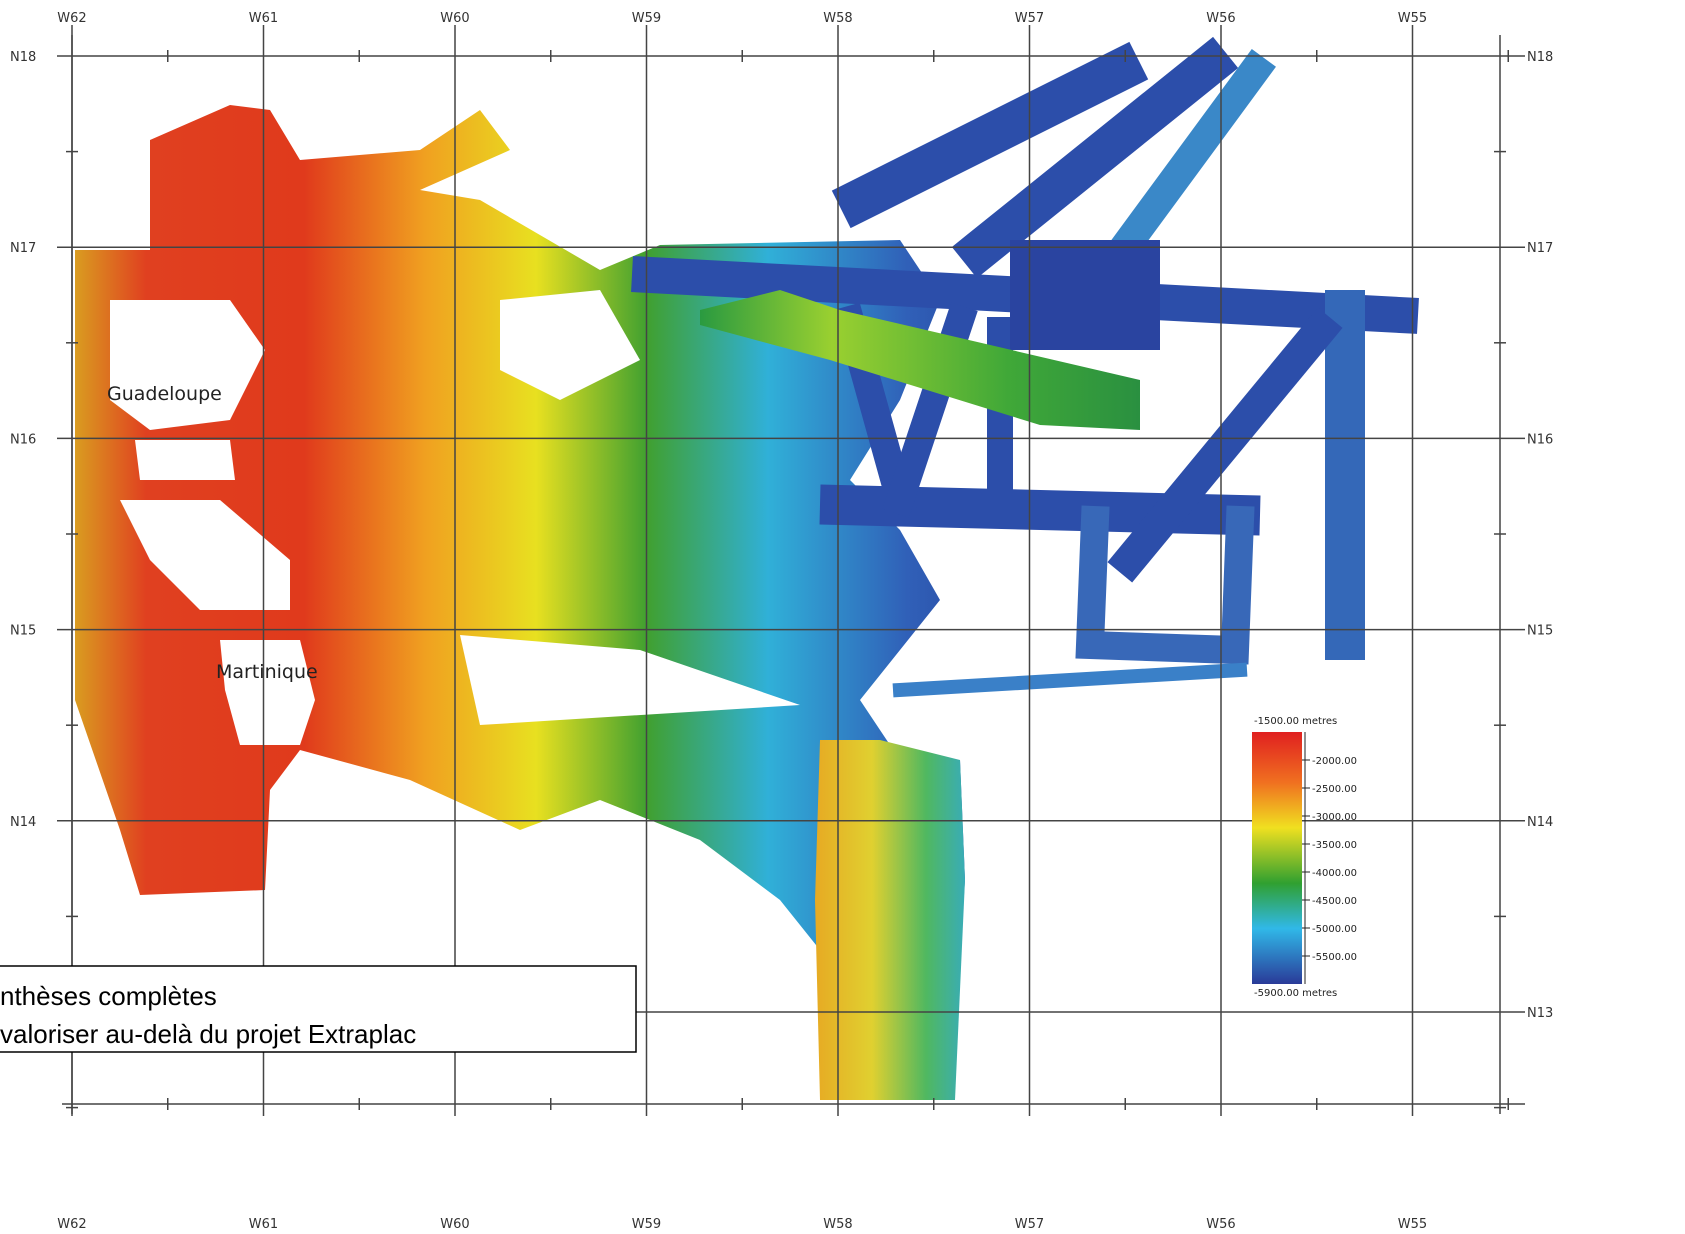  I want to click on legend-top-label: -1500.00 metres, so click(1295, 721).